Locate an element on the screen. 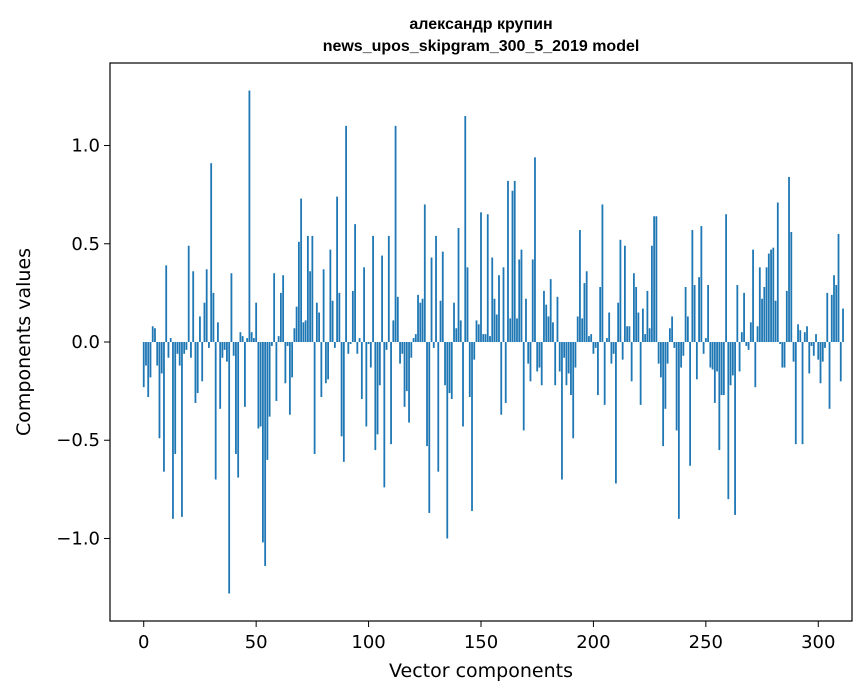  x-tick-label: 50 is located at coordinates (256, 642).